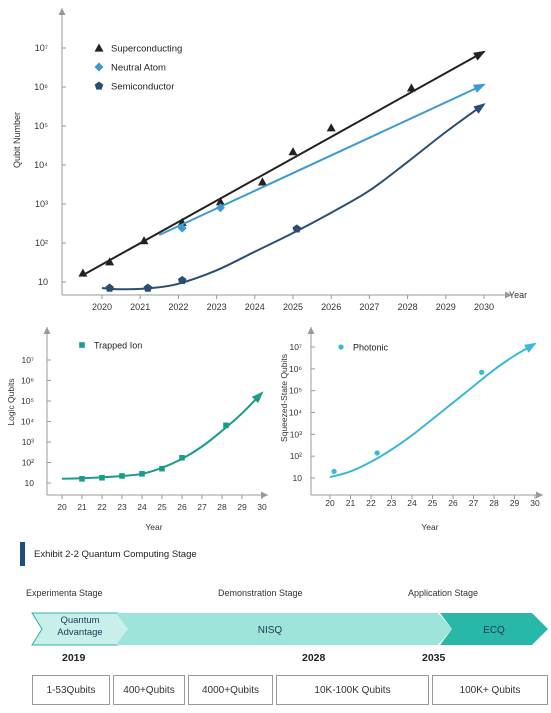  Describe the element at coordinates (371, 348) in the screenshot. I see `legend-label: Photonic` at that location.